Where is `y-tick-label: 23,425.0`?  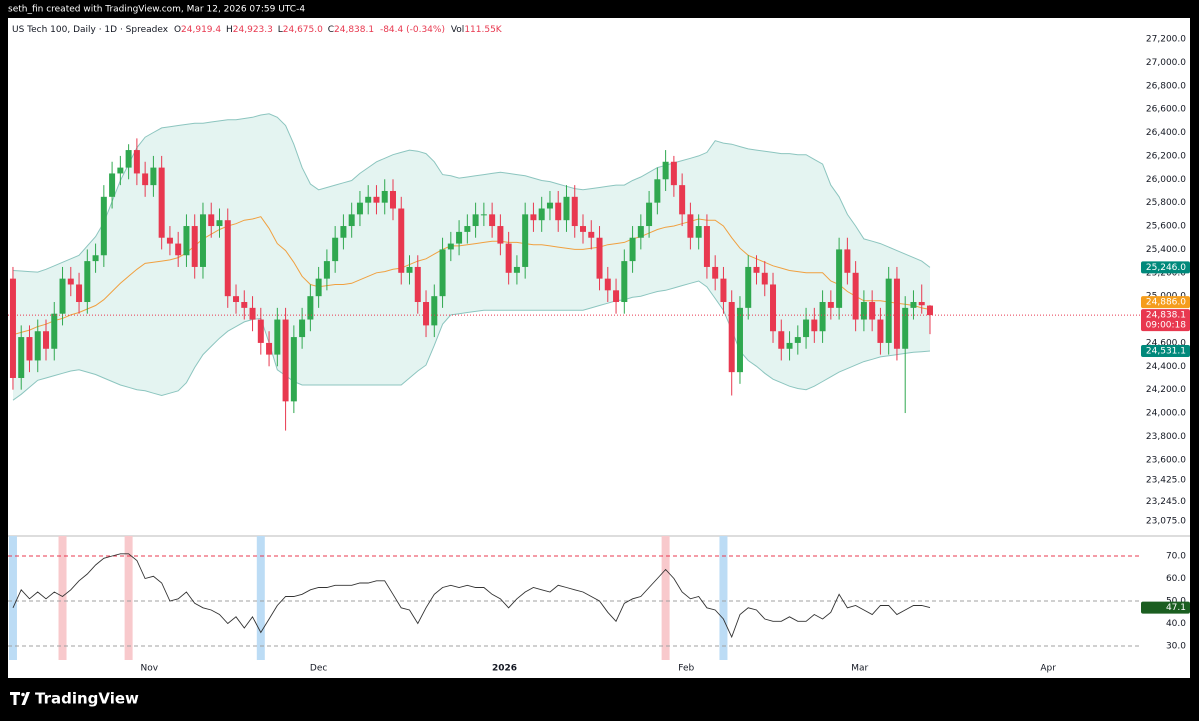 y-tick-label: 23,425.0 is located at coordinates (1166, 481).